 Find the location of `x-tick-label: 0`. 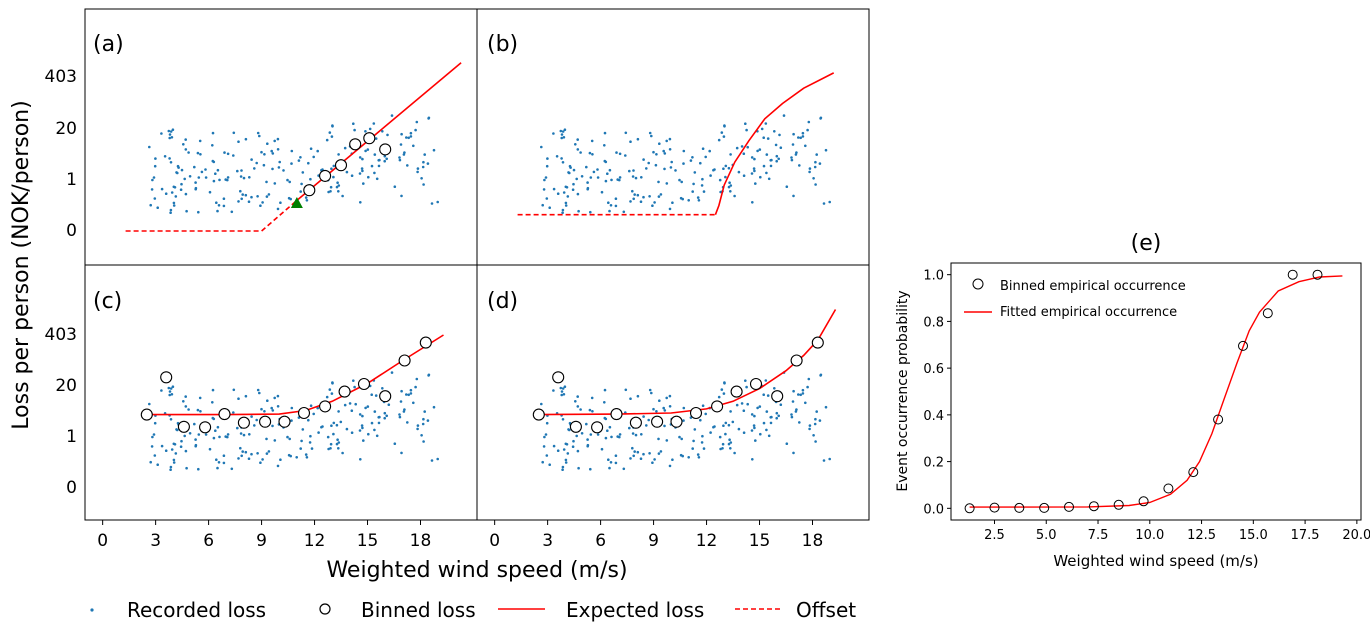

x-tick-label: 0 is located at coordinates (102, 541).